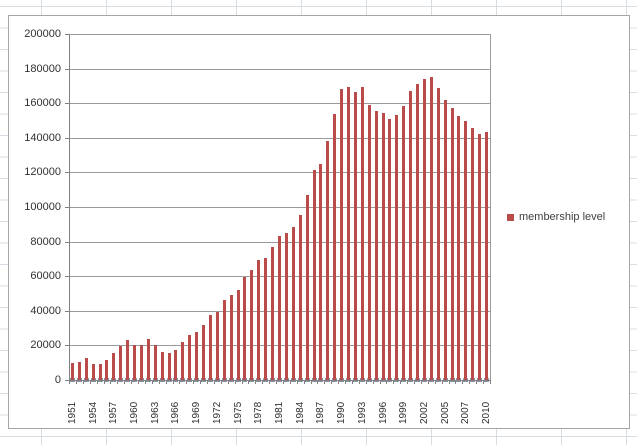 Image resolution: width=637 pixels, height=445 pixels. What do you see at coordinates (556, 217) in the screenshot?
I see `legend: membership level` at bounding box center [556, 217].